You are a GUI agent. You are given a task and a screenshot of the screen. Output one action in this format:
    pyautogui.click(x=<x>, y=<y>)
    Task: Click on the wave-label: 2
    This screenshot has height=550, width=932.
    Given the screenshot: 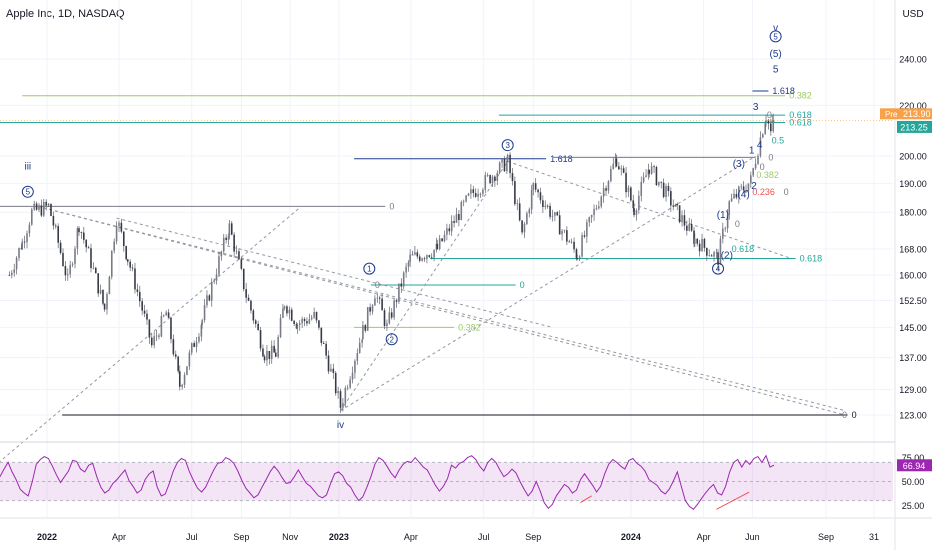 What is the action you would take?
    pyautogui.click(x=391, y=339)
    